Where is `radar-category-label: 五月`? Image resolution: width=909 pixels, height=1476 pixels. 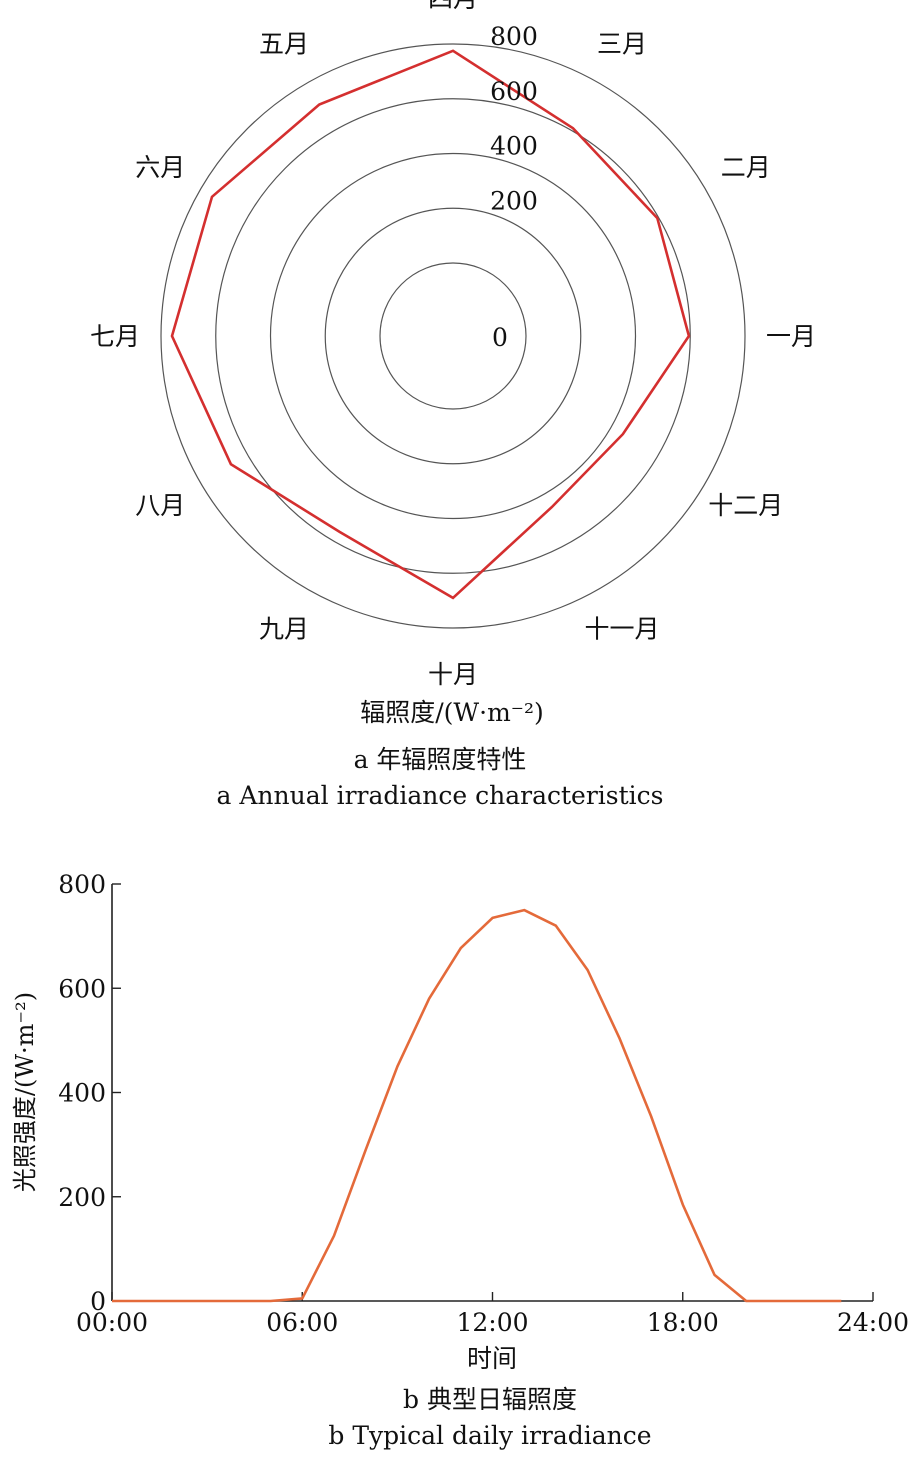
radar-category-label: 五月 is located at coordinates (284, 43).